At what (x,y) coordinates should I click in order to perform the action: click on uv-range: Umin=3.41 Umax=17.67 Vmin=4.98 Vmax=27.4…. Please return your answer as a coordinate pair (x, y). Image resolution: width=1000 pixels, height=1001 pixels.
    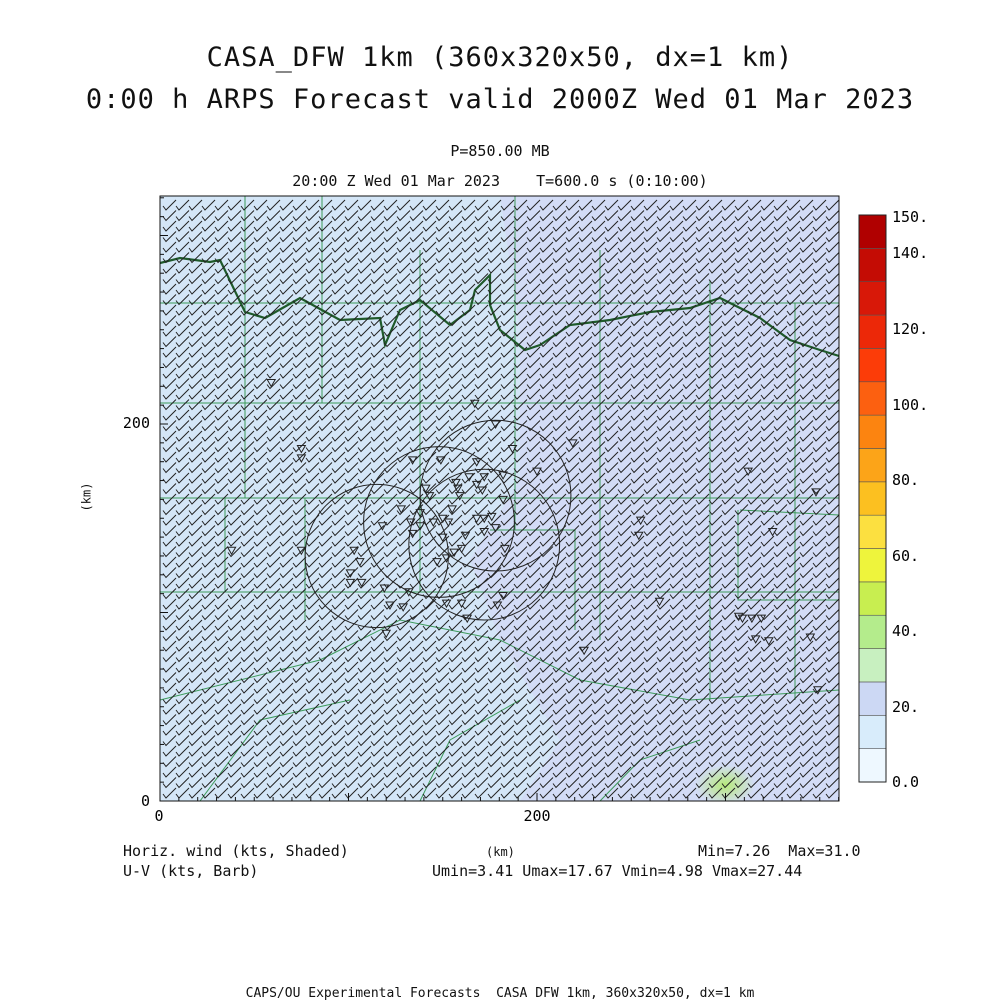
    Looking at the image, I should click on (617, 871).